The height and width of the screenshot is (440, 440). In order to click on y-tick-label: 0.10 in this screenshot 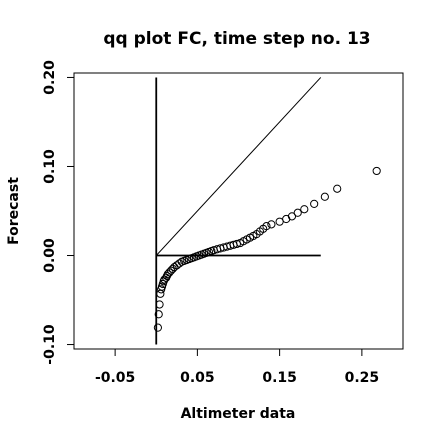, I will do `click(50, 166)`.